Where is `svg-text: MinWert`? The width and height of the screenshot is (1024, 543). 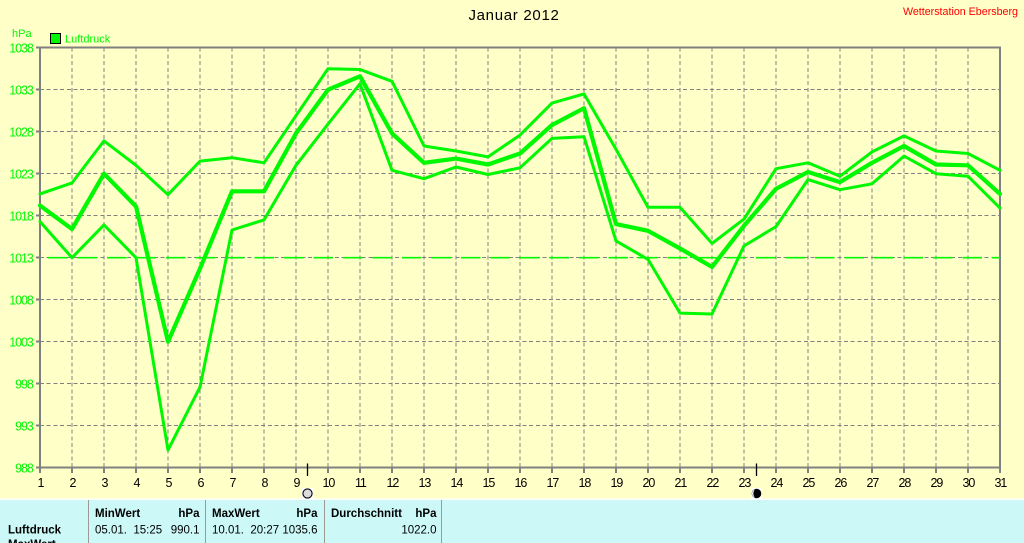 svg-text: MinWert is located at coordinates (117, 514).